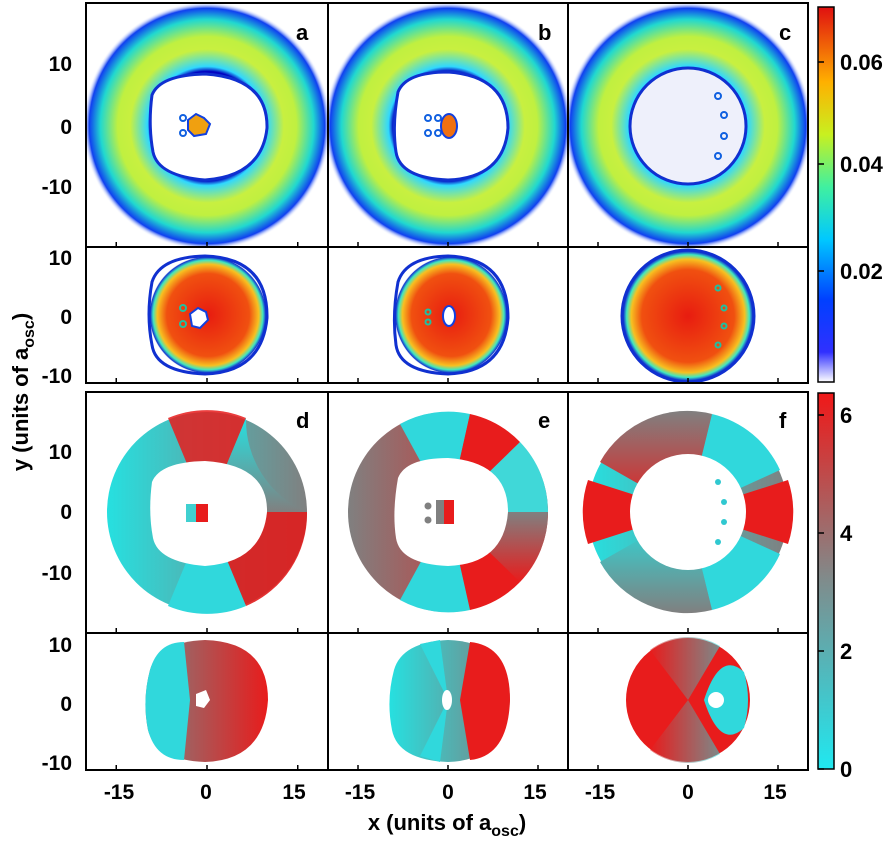  What do you see at coordinates (835, 592) in the screenshot?
I see `colorbar-phase-ticks: 6 4 2 0` at bounding box center [835, 592].